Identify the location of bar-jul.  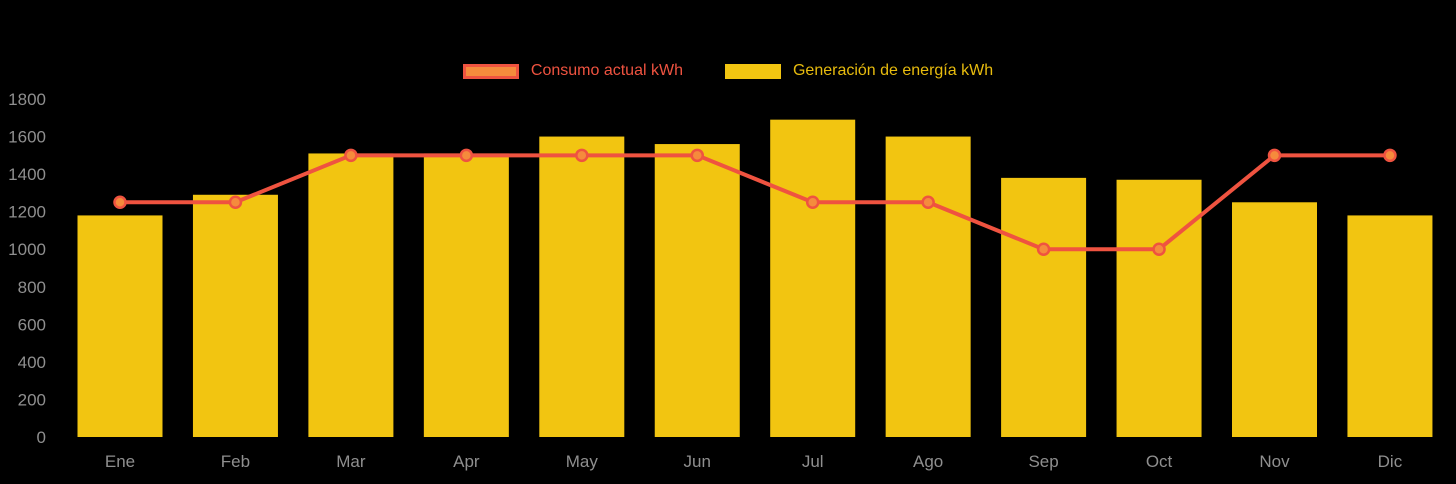
(813, 278).